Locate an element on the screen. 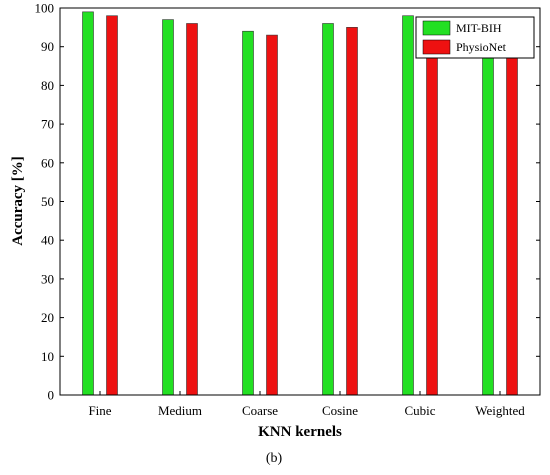 The width and height of the screenshot is (550, 475). figure-caption: (b) is located at coordinates (274, 458).